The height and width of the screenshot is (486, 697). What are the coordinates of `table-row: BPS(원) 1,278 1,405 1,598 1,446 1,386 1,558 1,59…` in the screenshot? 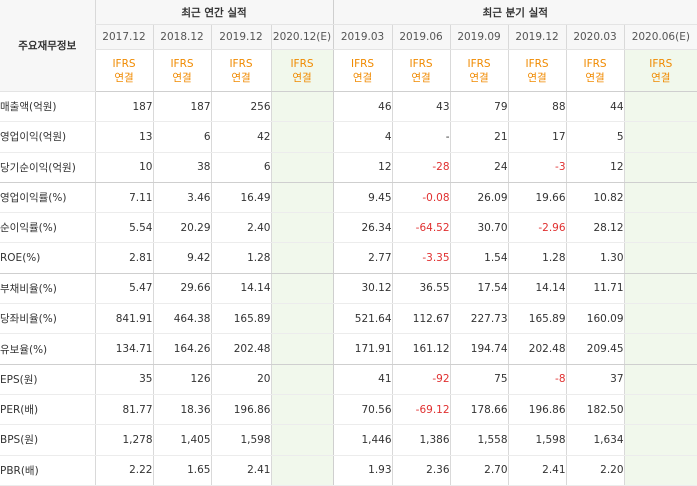 It's located at (348, 440).